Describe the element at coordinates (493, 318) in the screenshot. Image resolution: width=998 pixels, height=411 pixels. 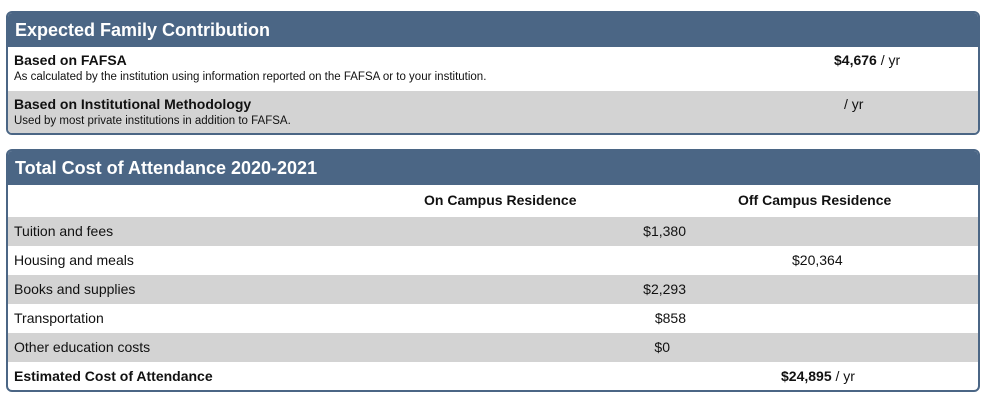
I see `table-row: Transportation $858` at that location.